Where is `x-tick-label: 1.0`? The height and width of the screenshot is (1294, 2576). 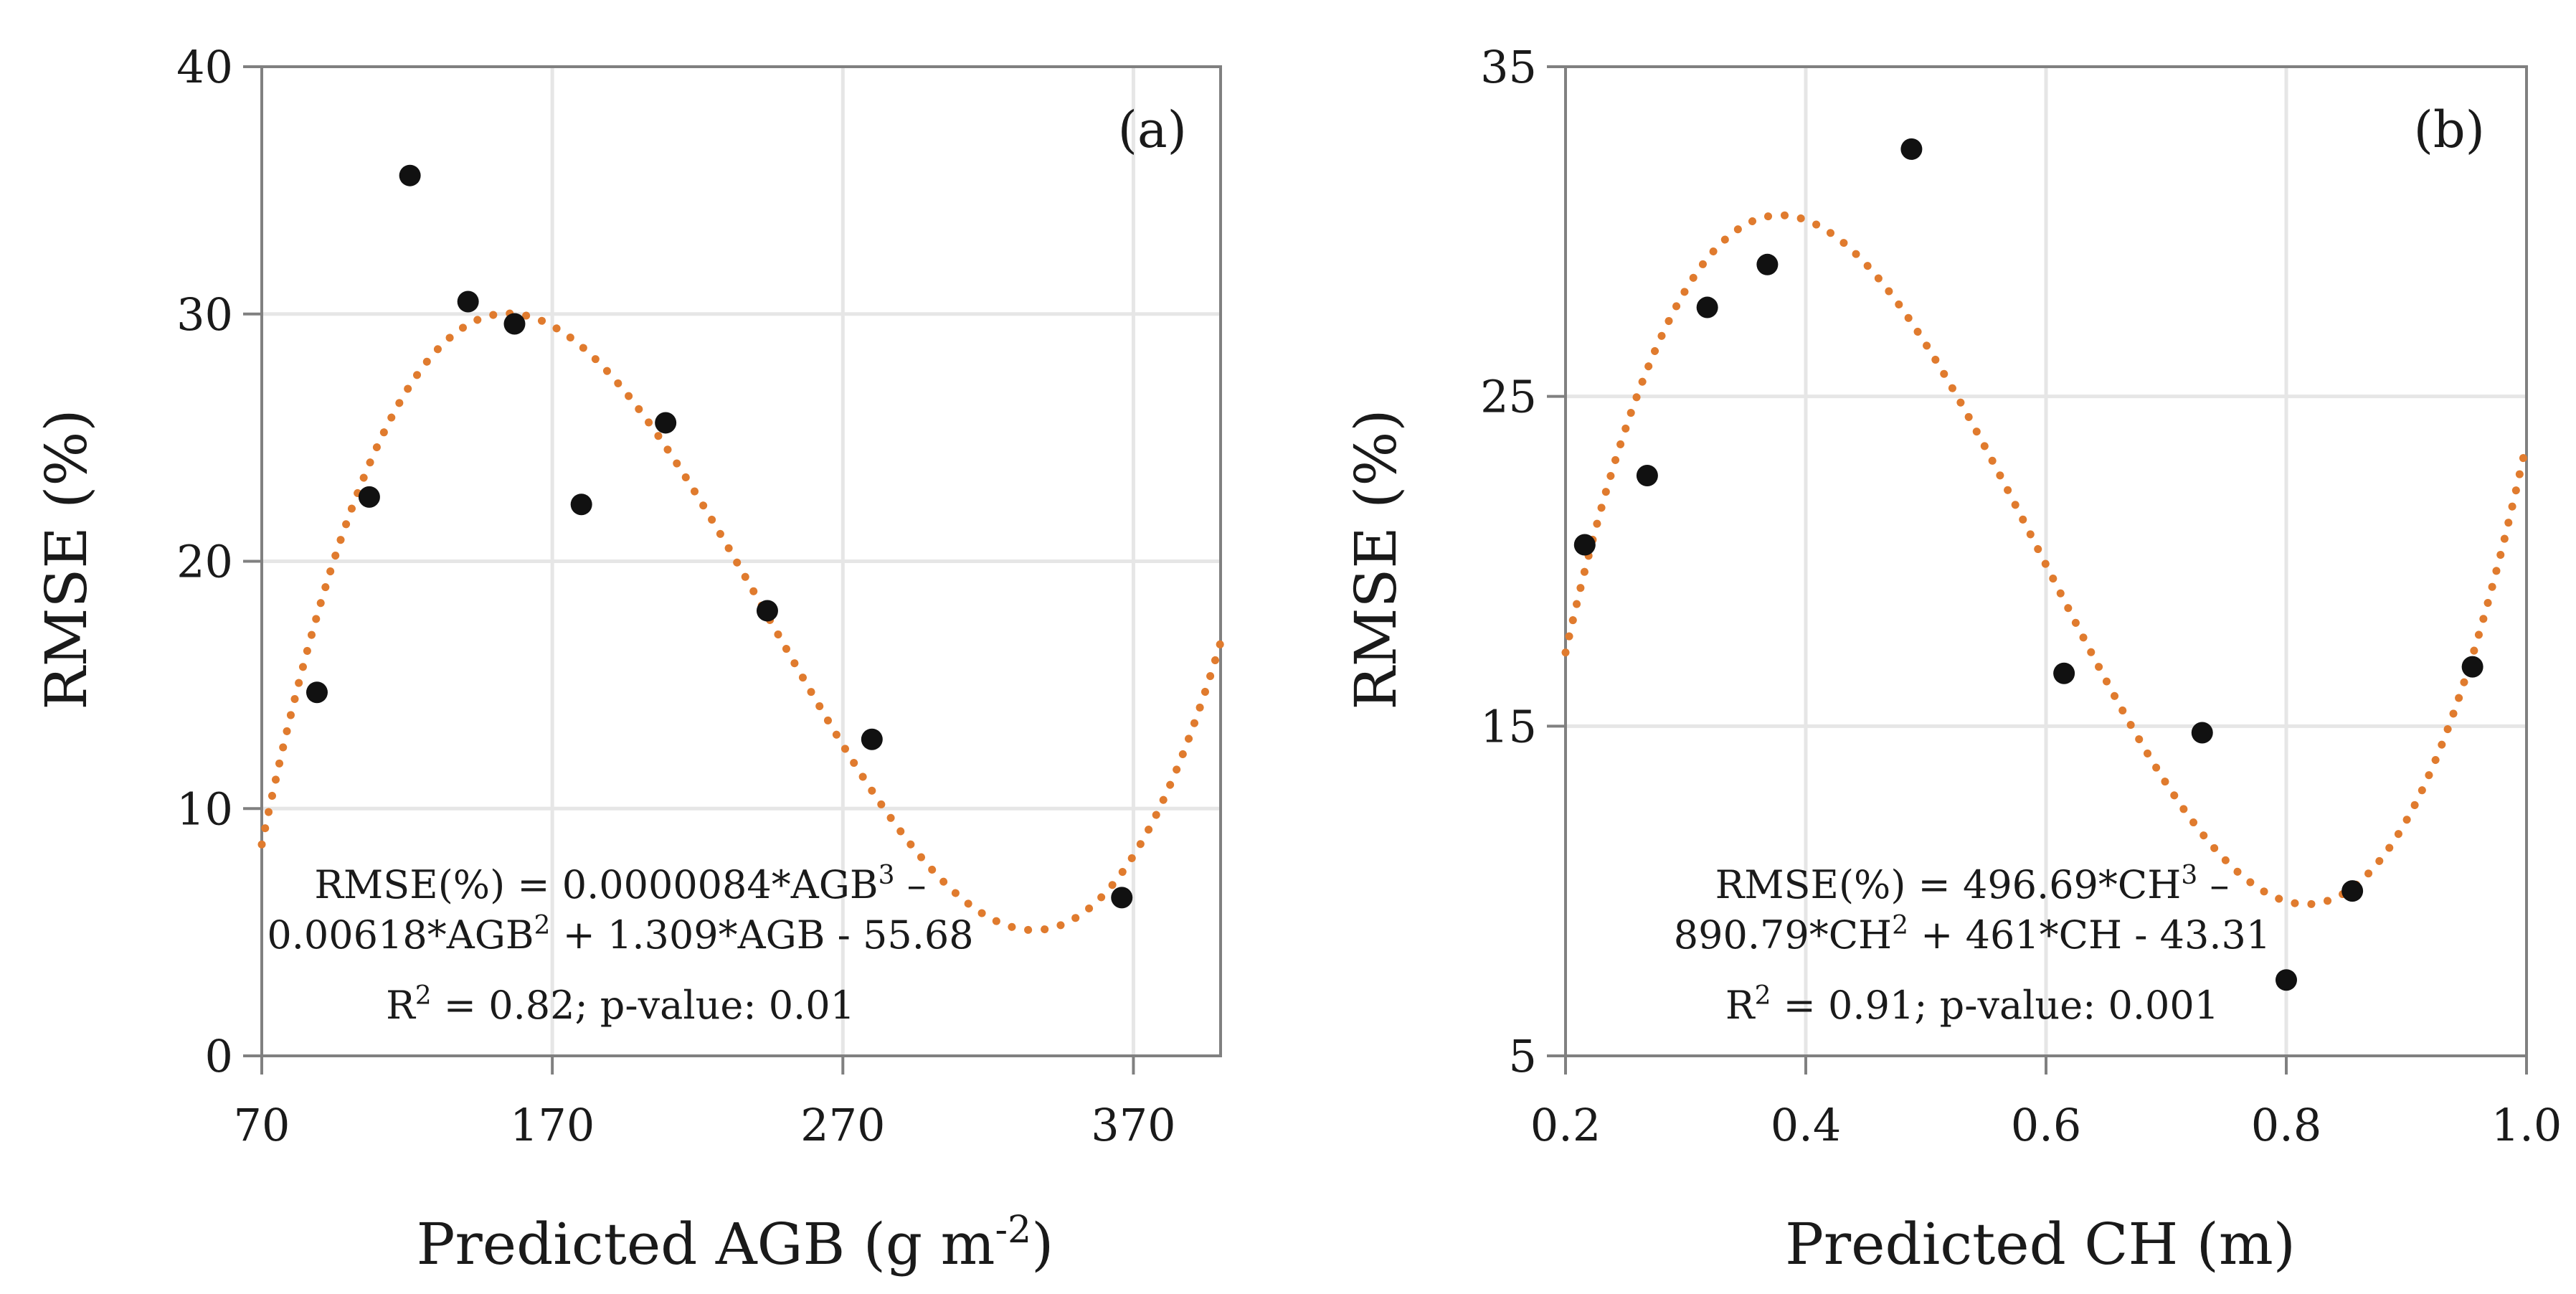
x-tick-label: 1.0 is located at coordinates (2526, 1125).